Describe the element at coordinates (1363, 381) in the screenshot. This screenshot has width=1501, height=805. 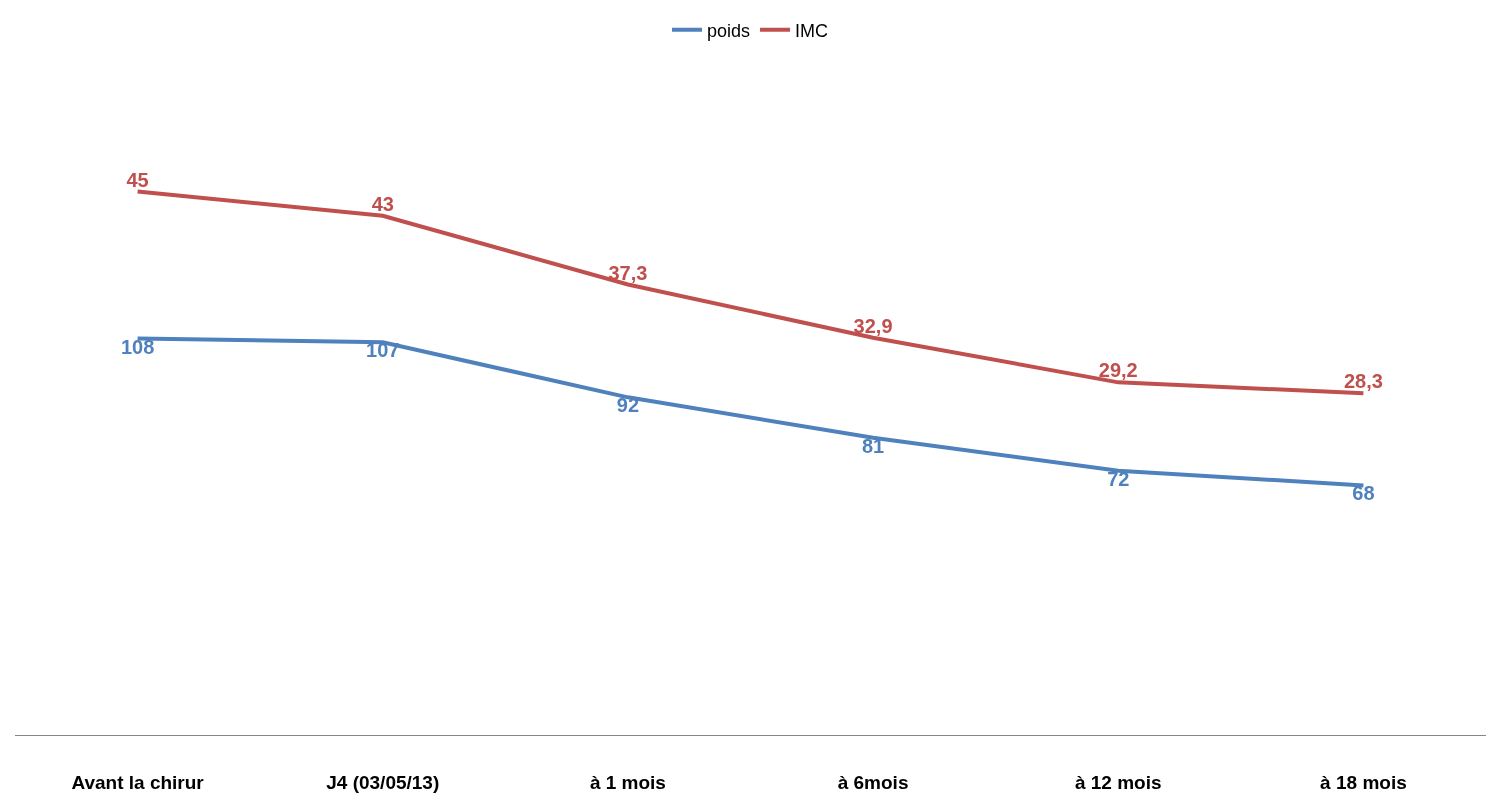
I see `data-label: 28,3` at that location.